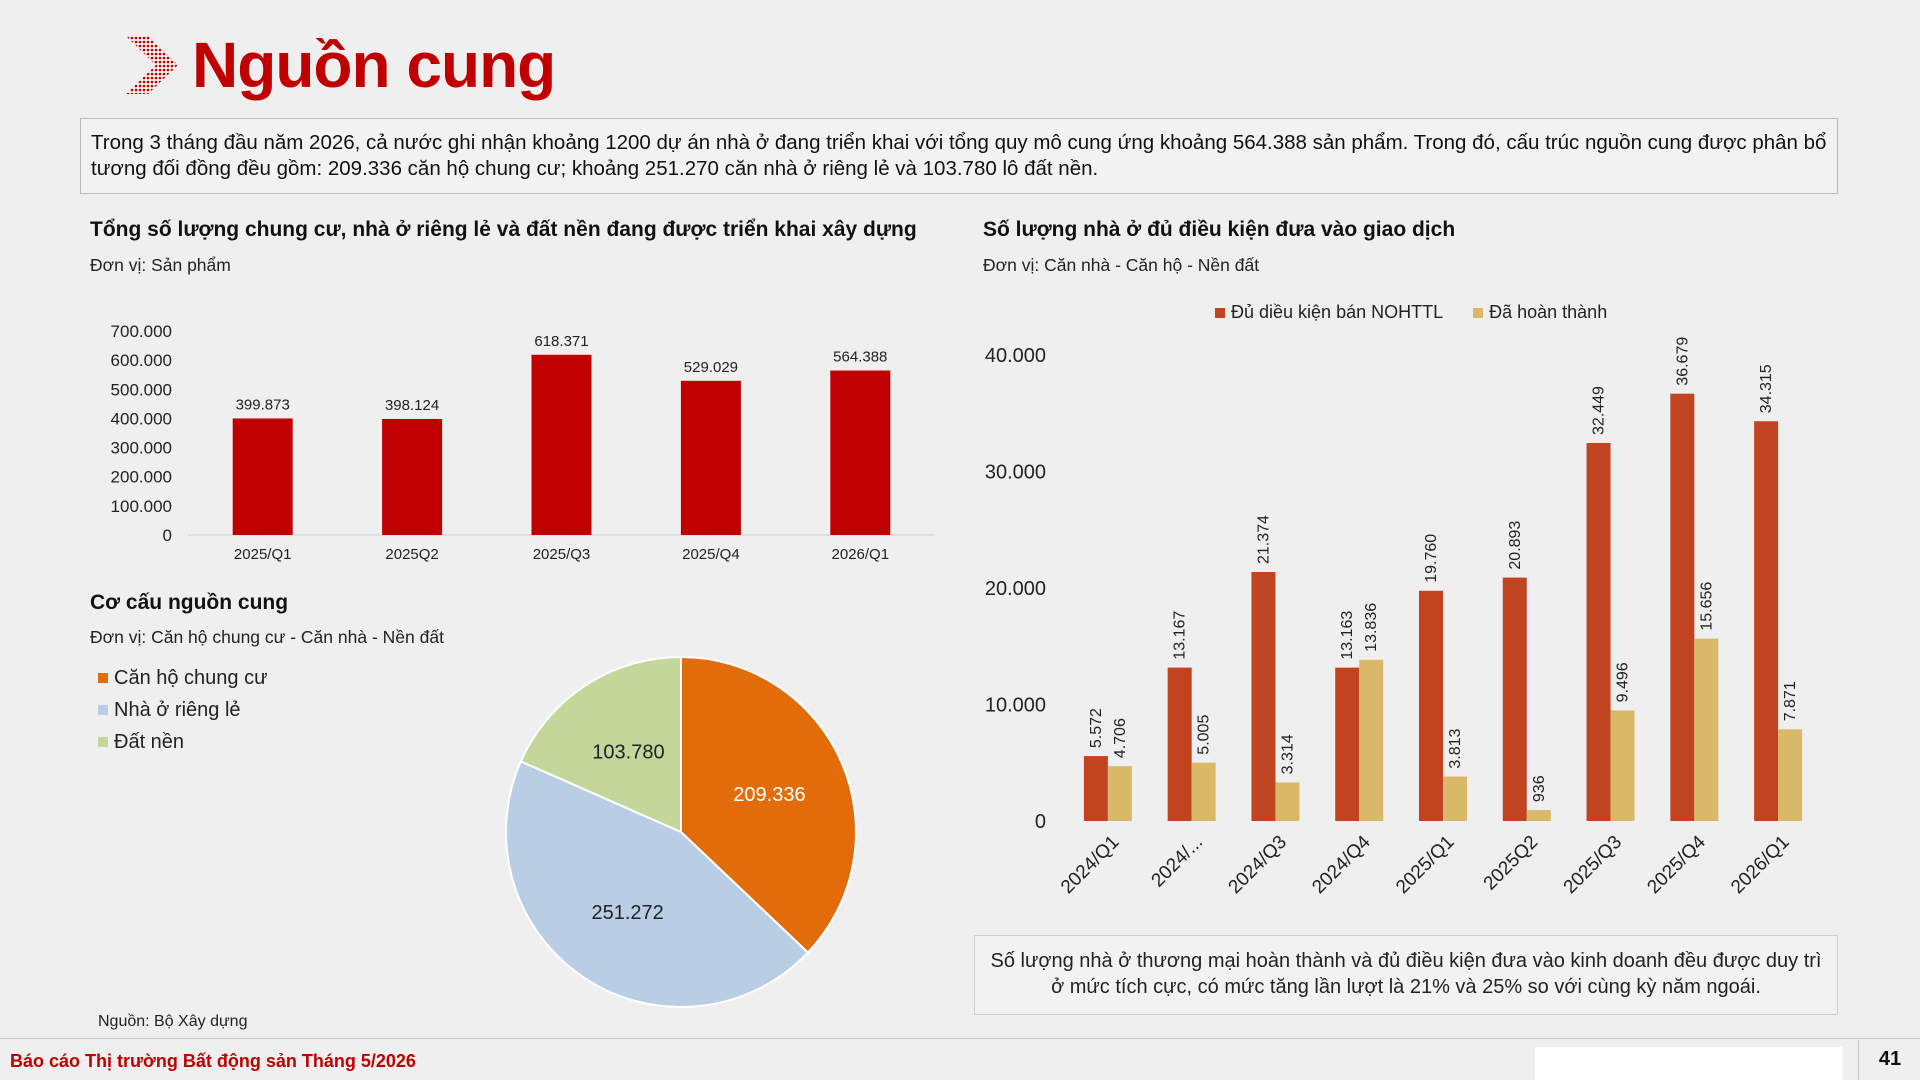 This screenshot has height=1080, width=1920. I want to click on y-tick-label: 200.000, so click(141, 477).